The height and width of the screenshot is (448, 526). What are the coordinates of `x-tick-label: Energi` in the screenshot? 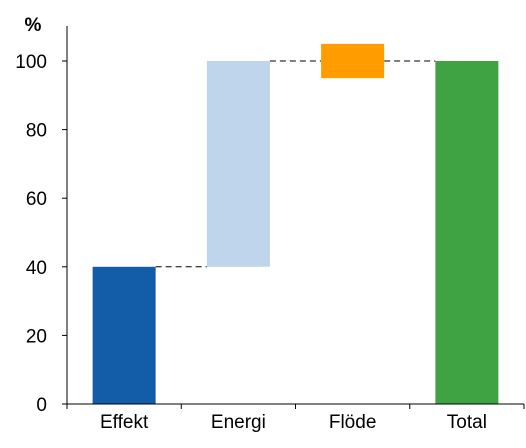 It's located at (238, 422).